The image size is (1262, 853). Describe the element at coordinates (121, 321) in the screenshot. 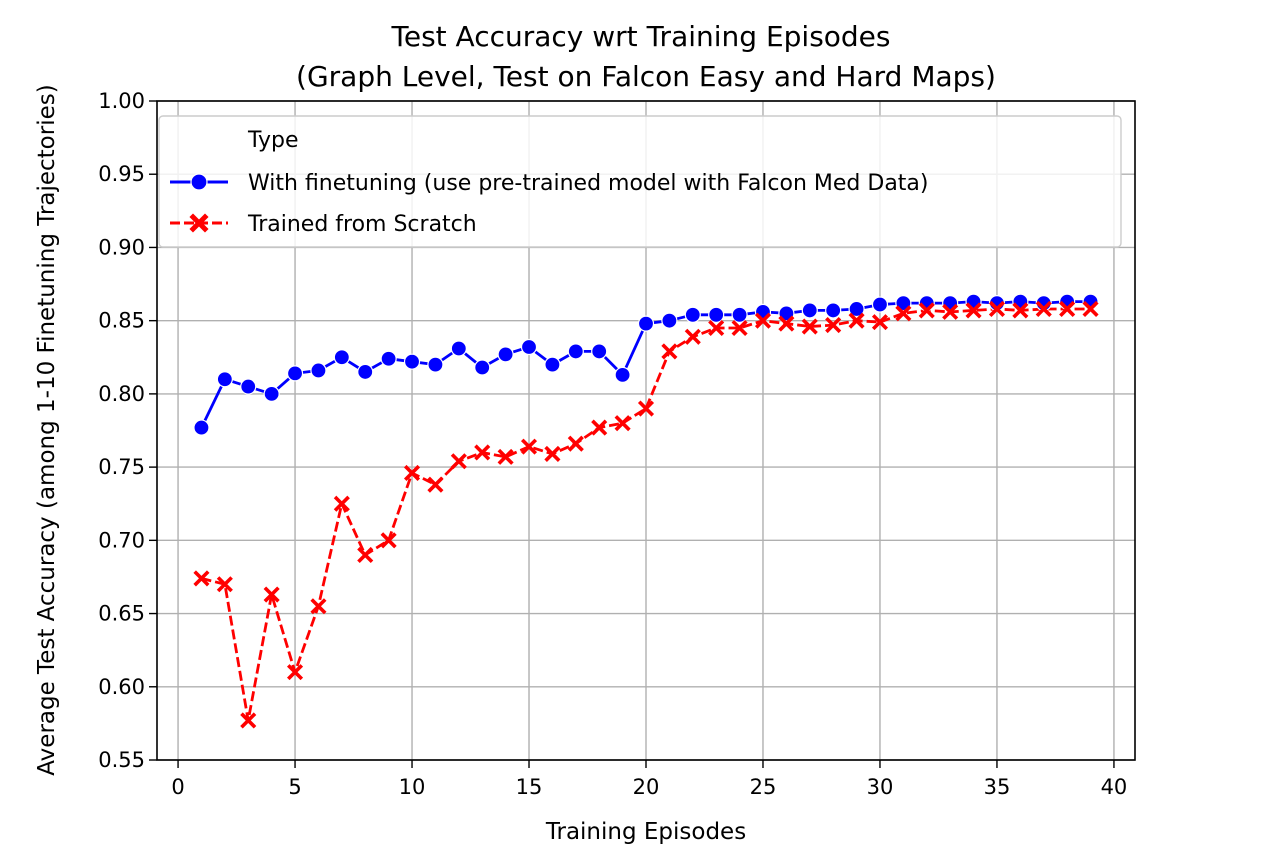

I see `y-tick-label: 0.85` at that location.